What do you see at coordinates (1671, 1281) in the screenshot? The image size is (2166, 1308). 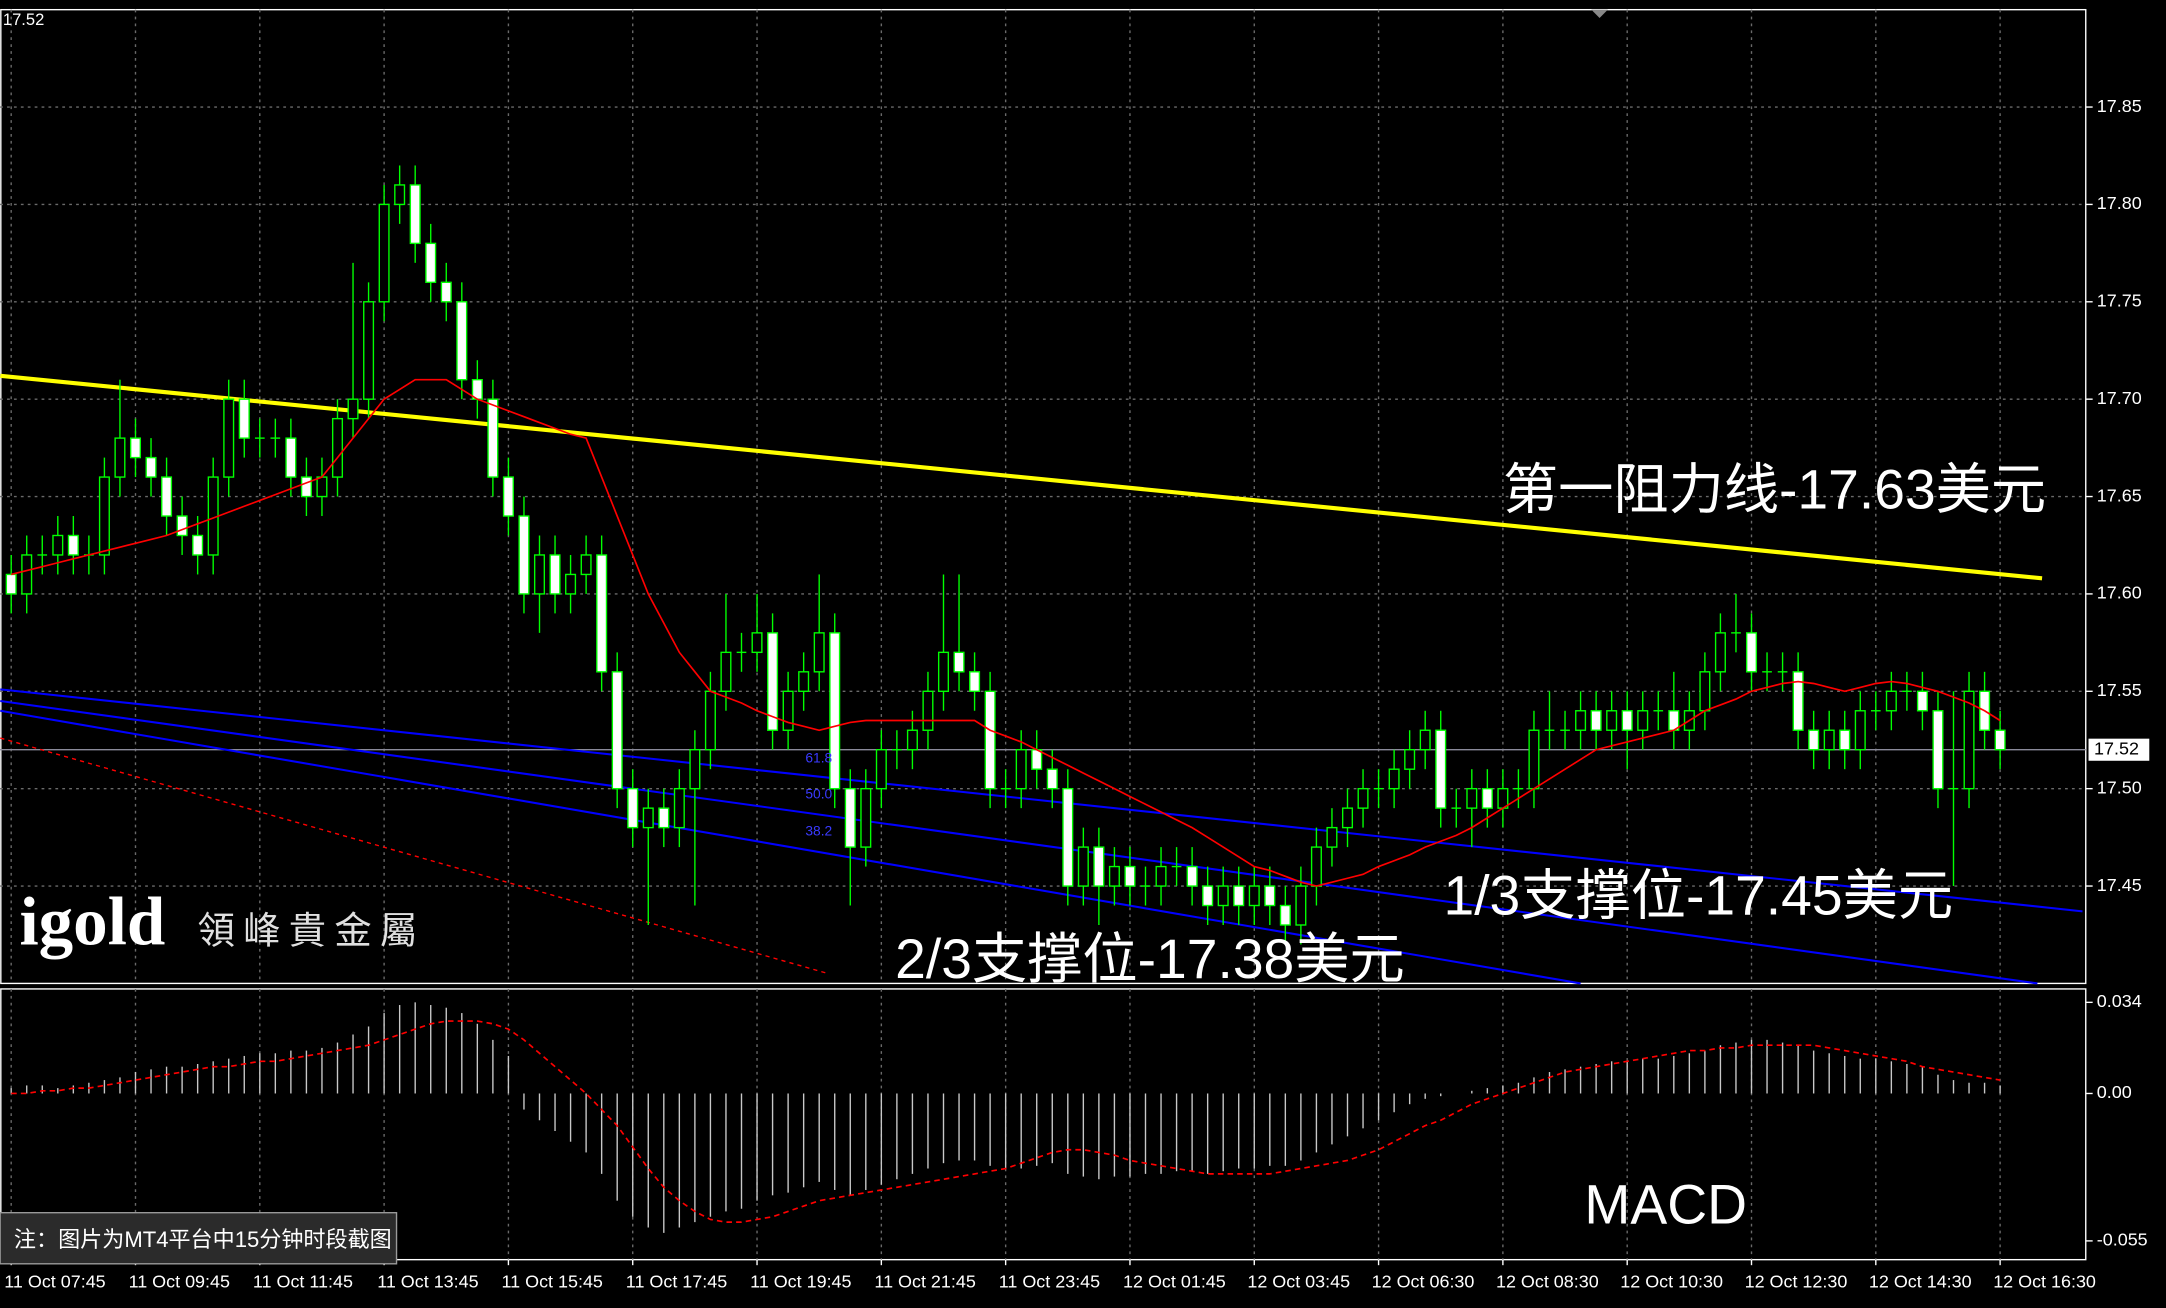 I see `x-tick-label: 12 Oct 10:30` at bounding box center [1671, 1281].